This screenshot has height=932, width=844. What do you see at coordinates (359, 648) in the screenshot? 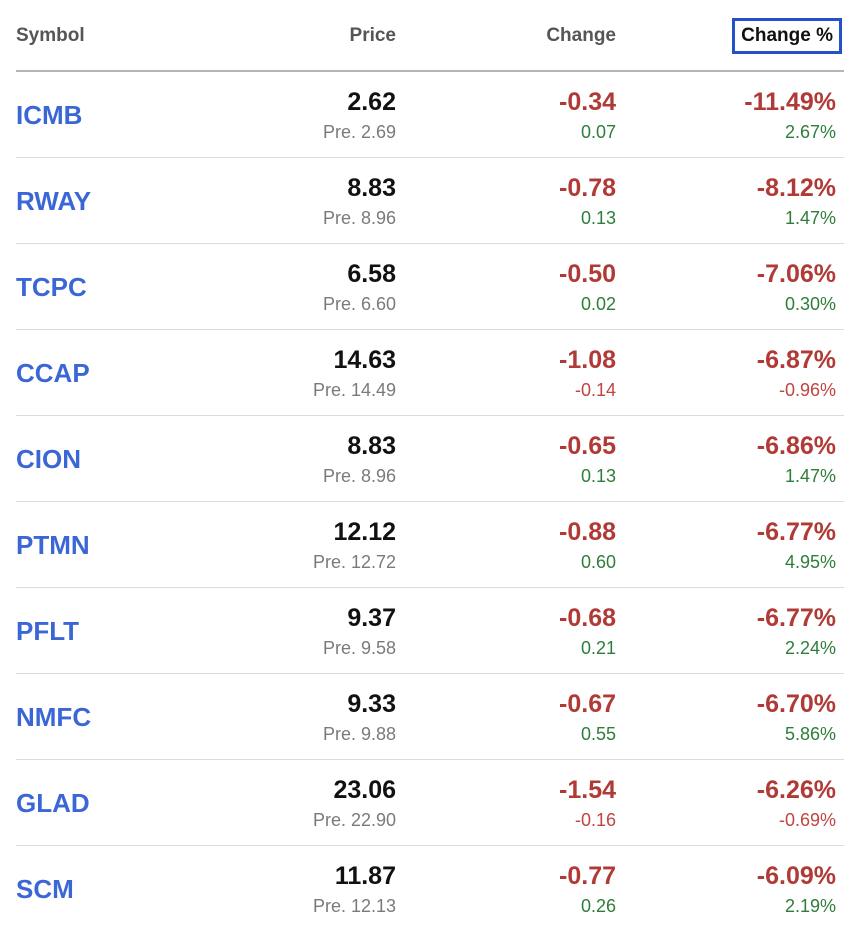
I see `premarket-price: Pre. 9.58` at bounding box center [359, 648].